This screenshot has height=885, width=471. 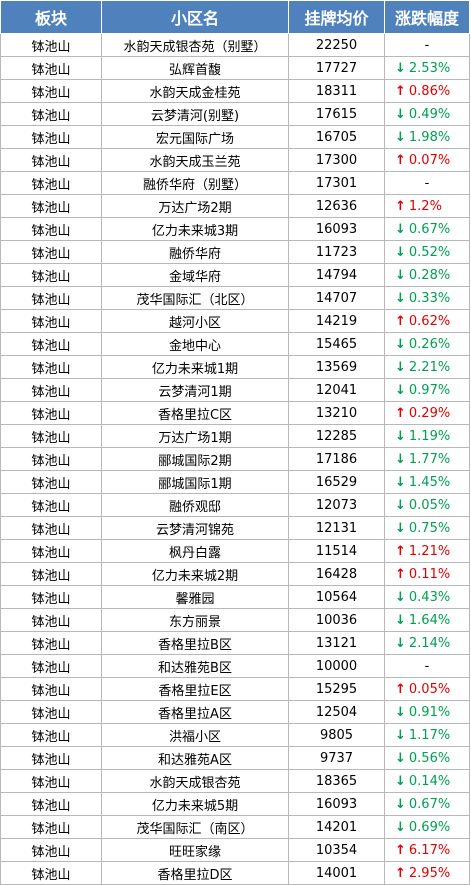 I want to click on change-cell: ↑ 1.2%, so click(x=427, y=206).